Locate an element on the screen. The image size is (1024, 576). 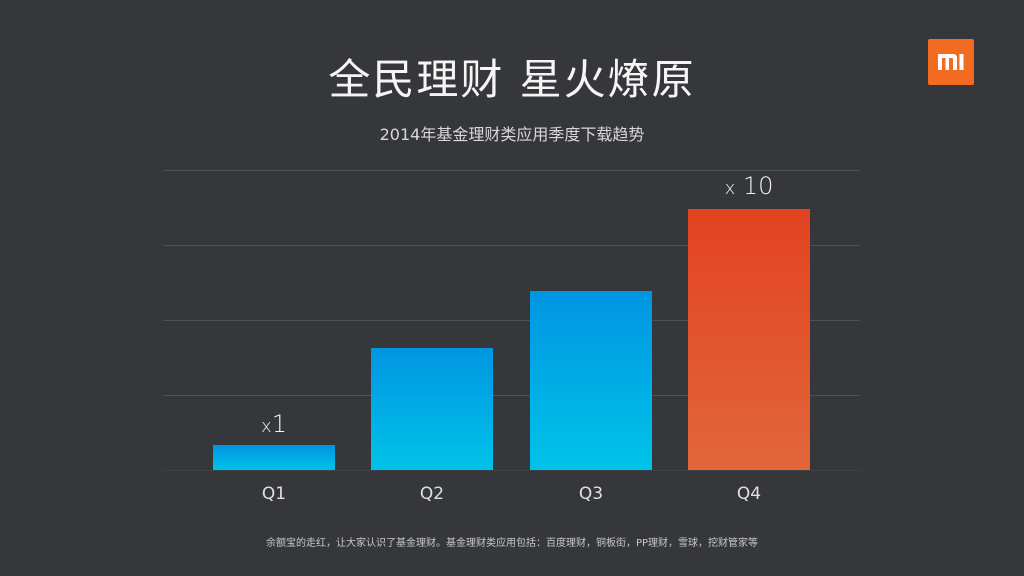
bar-q1 is located at coordinates (274, 457).